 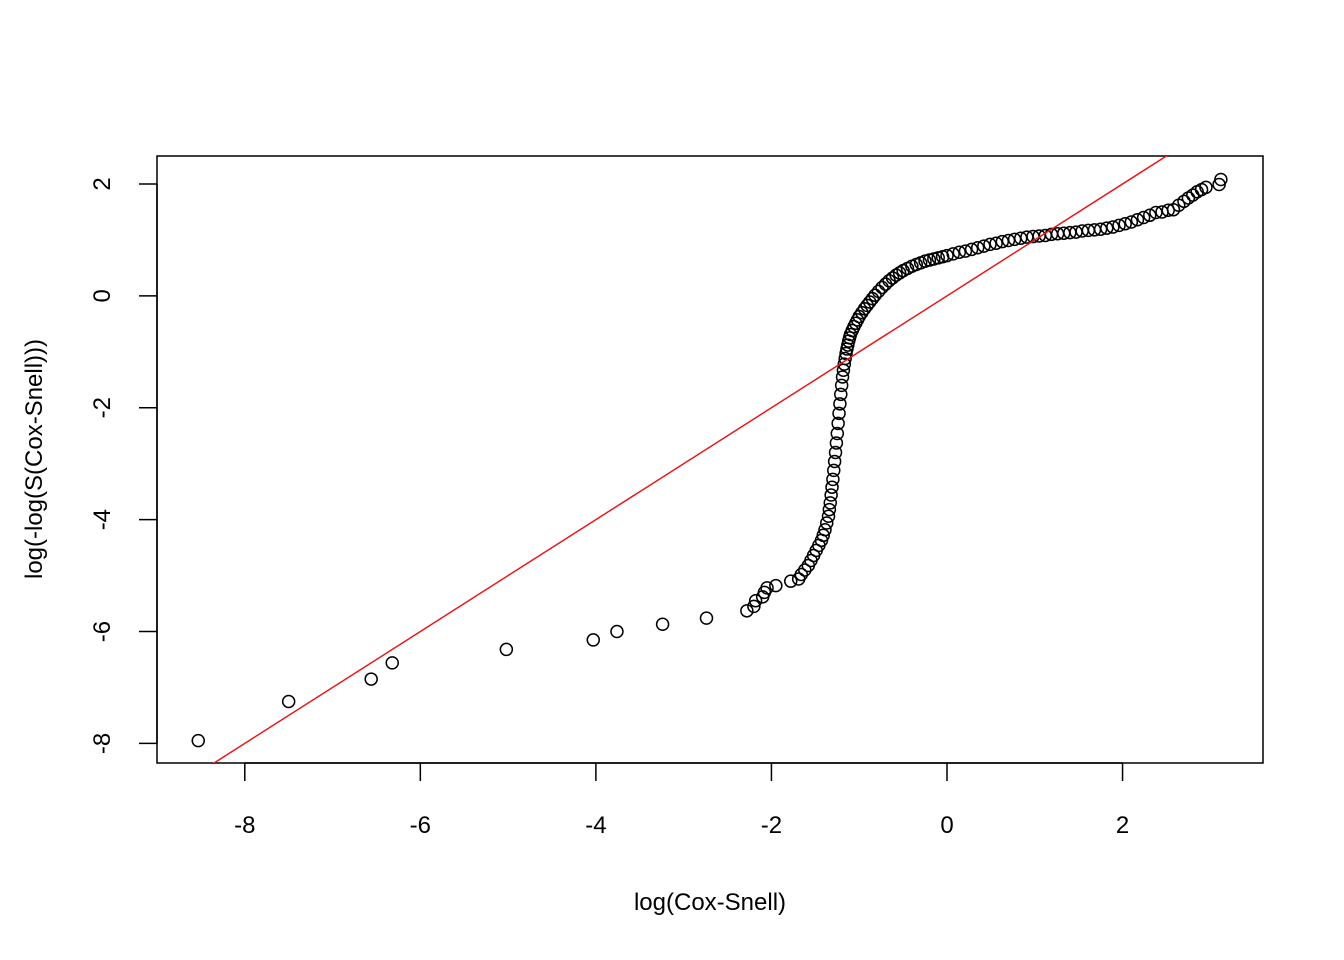 I want to click on y-tick-label: 2, so click(x=102, y=183).